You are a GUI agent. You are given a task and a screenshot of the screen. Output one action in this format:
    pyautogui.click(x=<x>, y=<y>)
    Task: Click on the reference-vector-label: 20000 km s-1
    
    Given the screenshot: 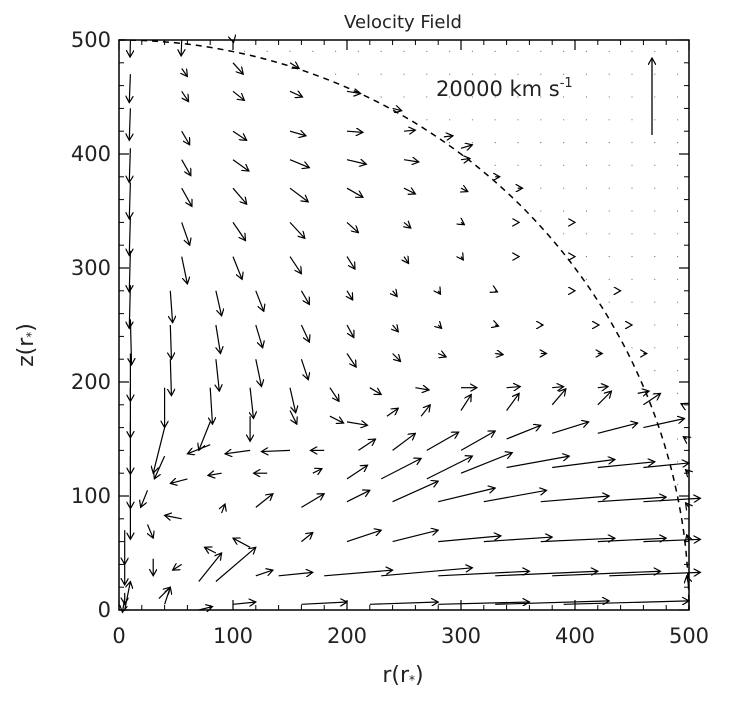 What is the action you would take?
    pyautogui.click(x=504, y=88)
    